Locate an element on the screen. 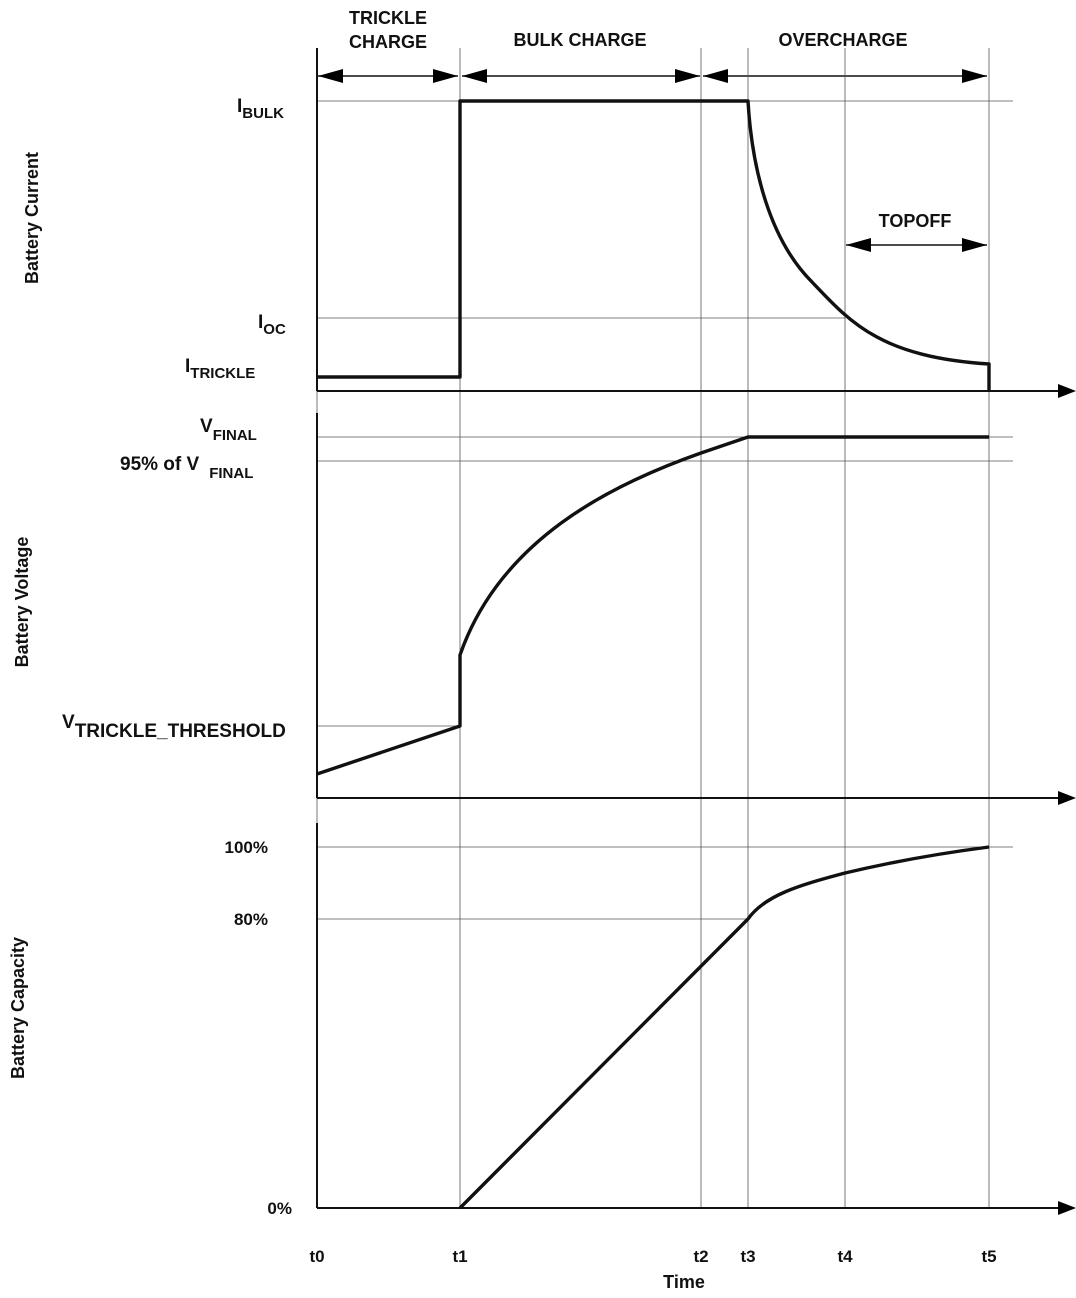  overcharge-label: OVERCHARGE is located at coordinates (842, 40).